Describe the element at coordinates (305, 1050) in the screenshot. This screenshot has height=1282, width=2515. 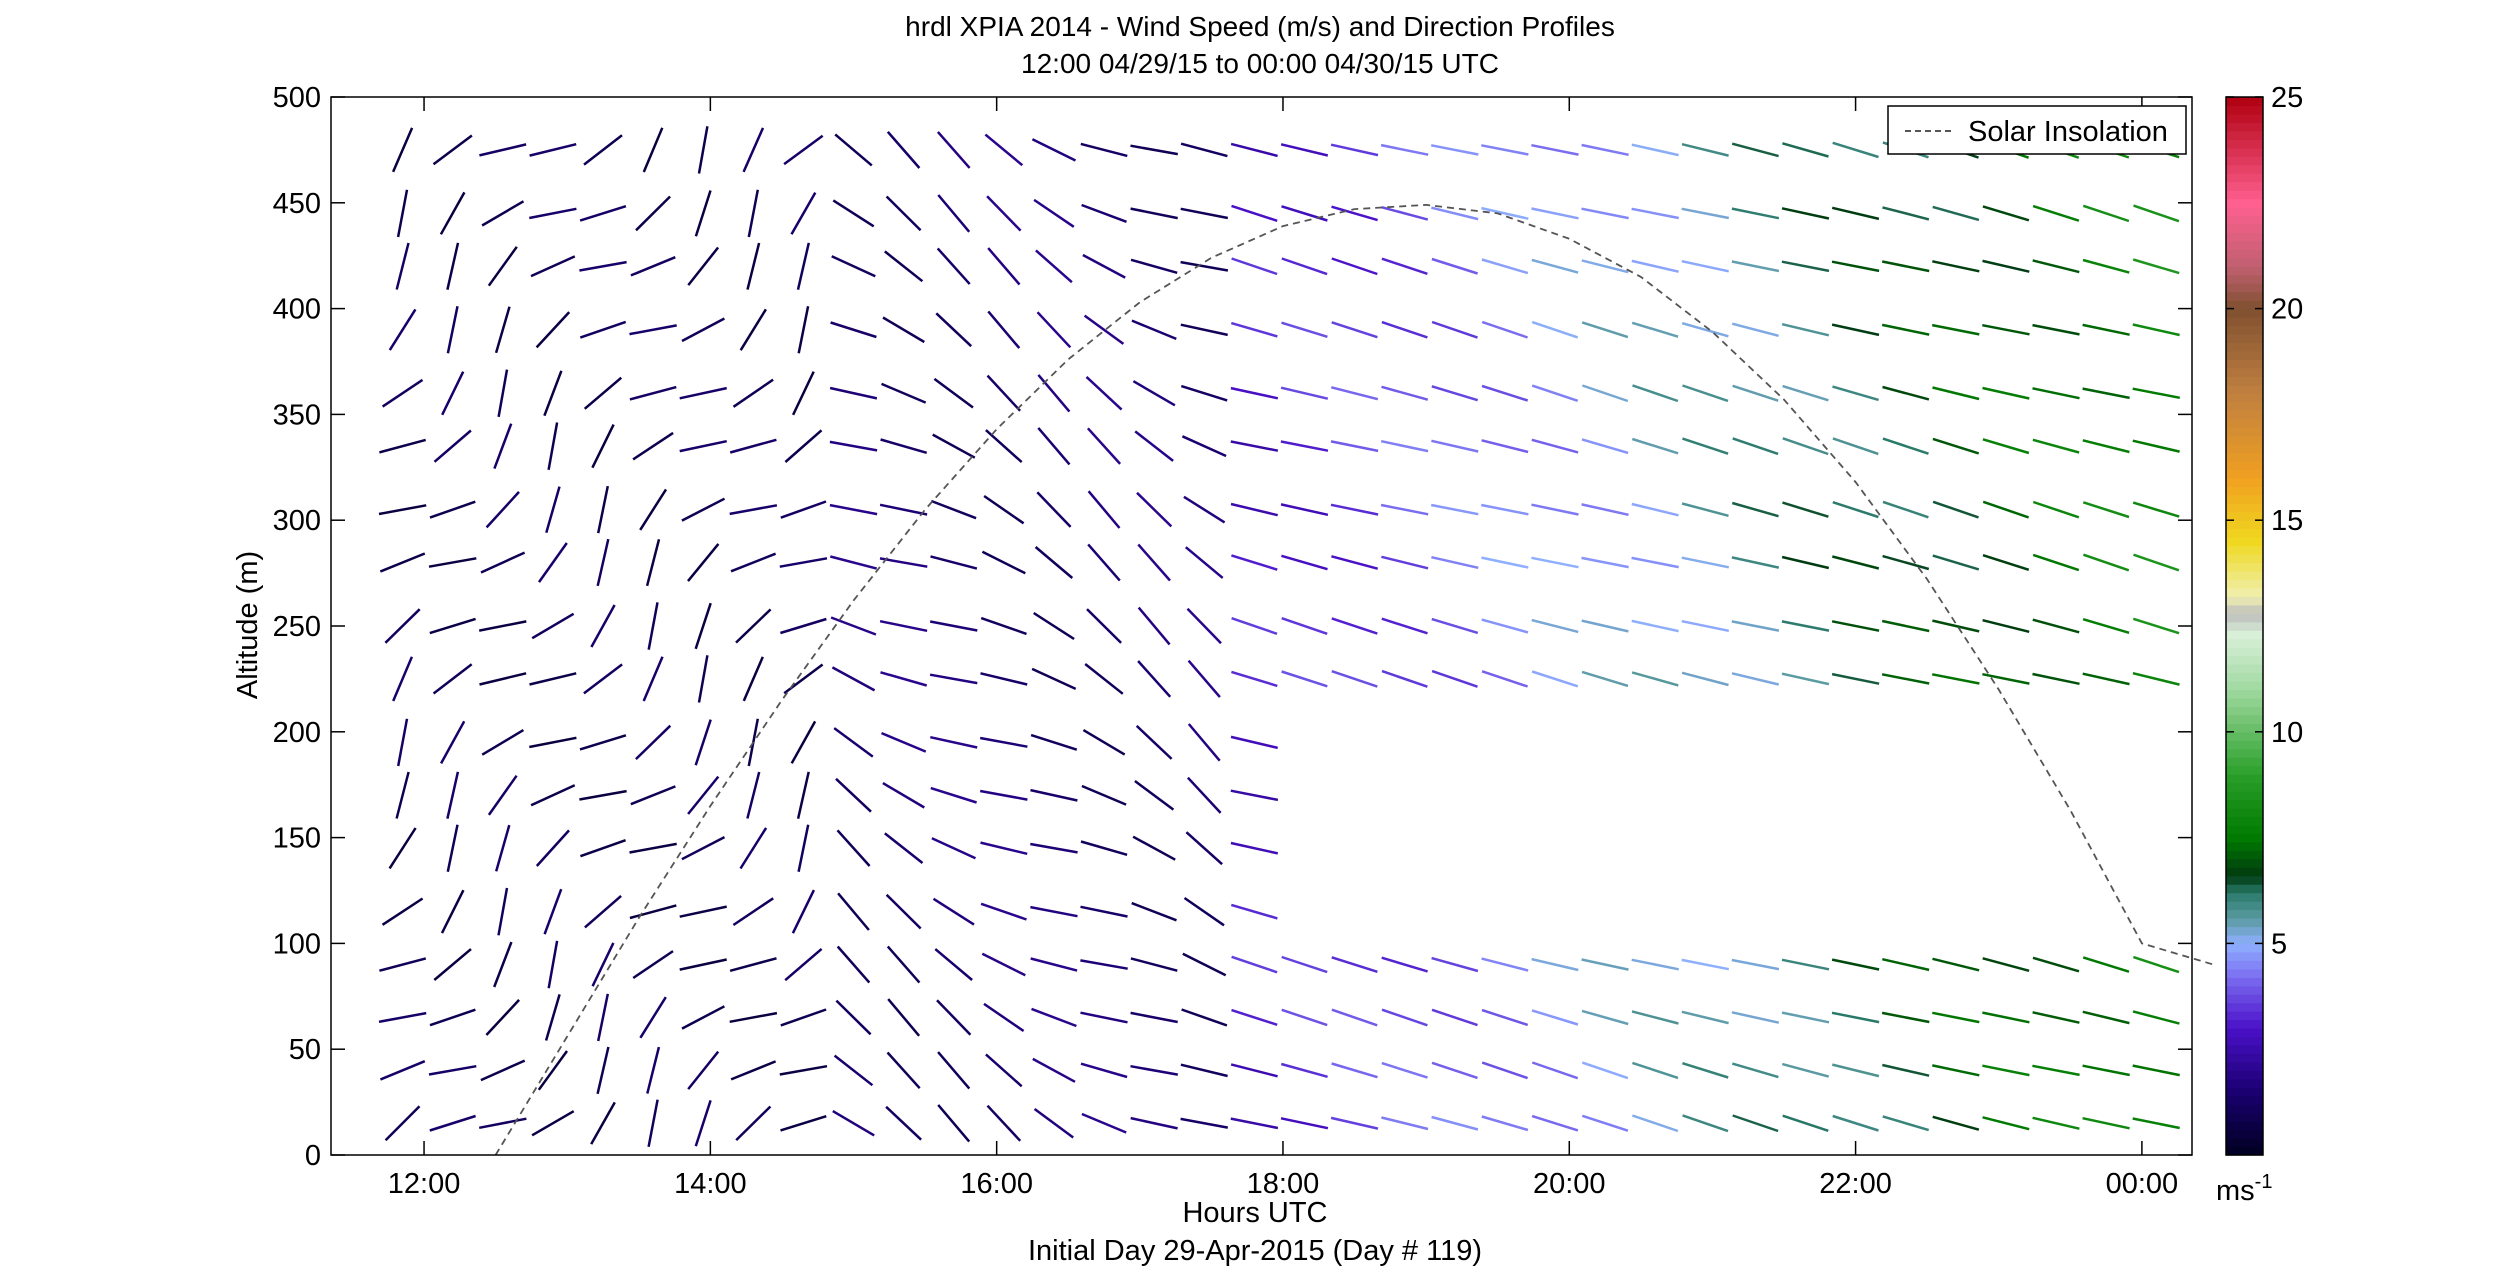
I see `y-tick-label: 50` at that location.